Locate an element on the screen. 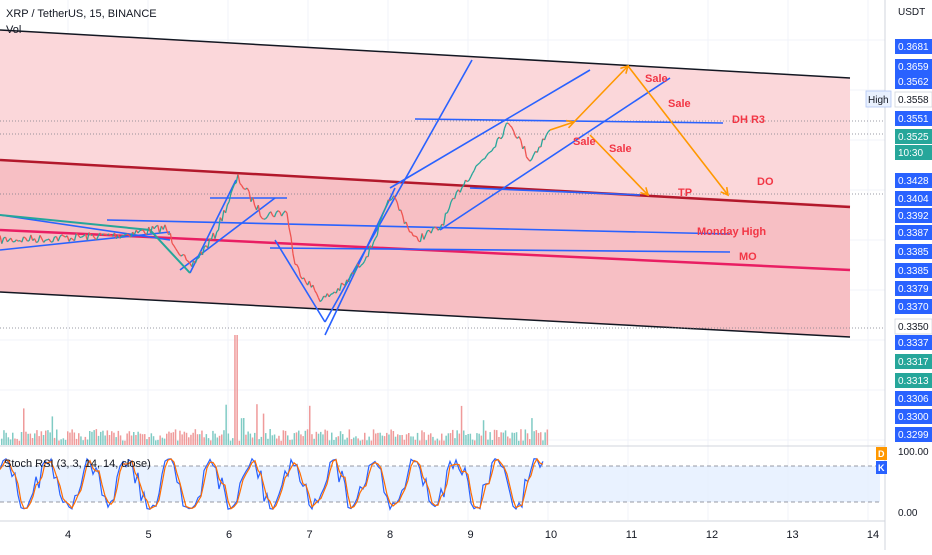  price-axis-label: 0.3428 is located at coordinates (913, 181).